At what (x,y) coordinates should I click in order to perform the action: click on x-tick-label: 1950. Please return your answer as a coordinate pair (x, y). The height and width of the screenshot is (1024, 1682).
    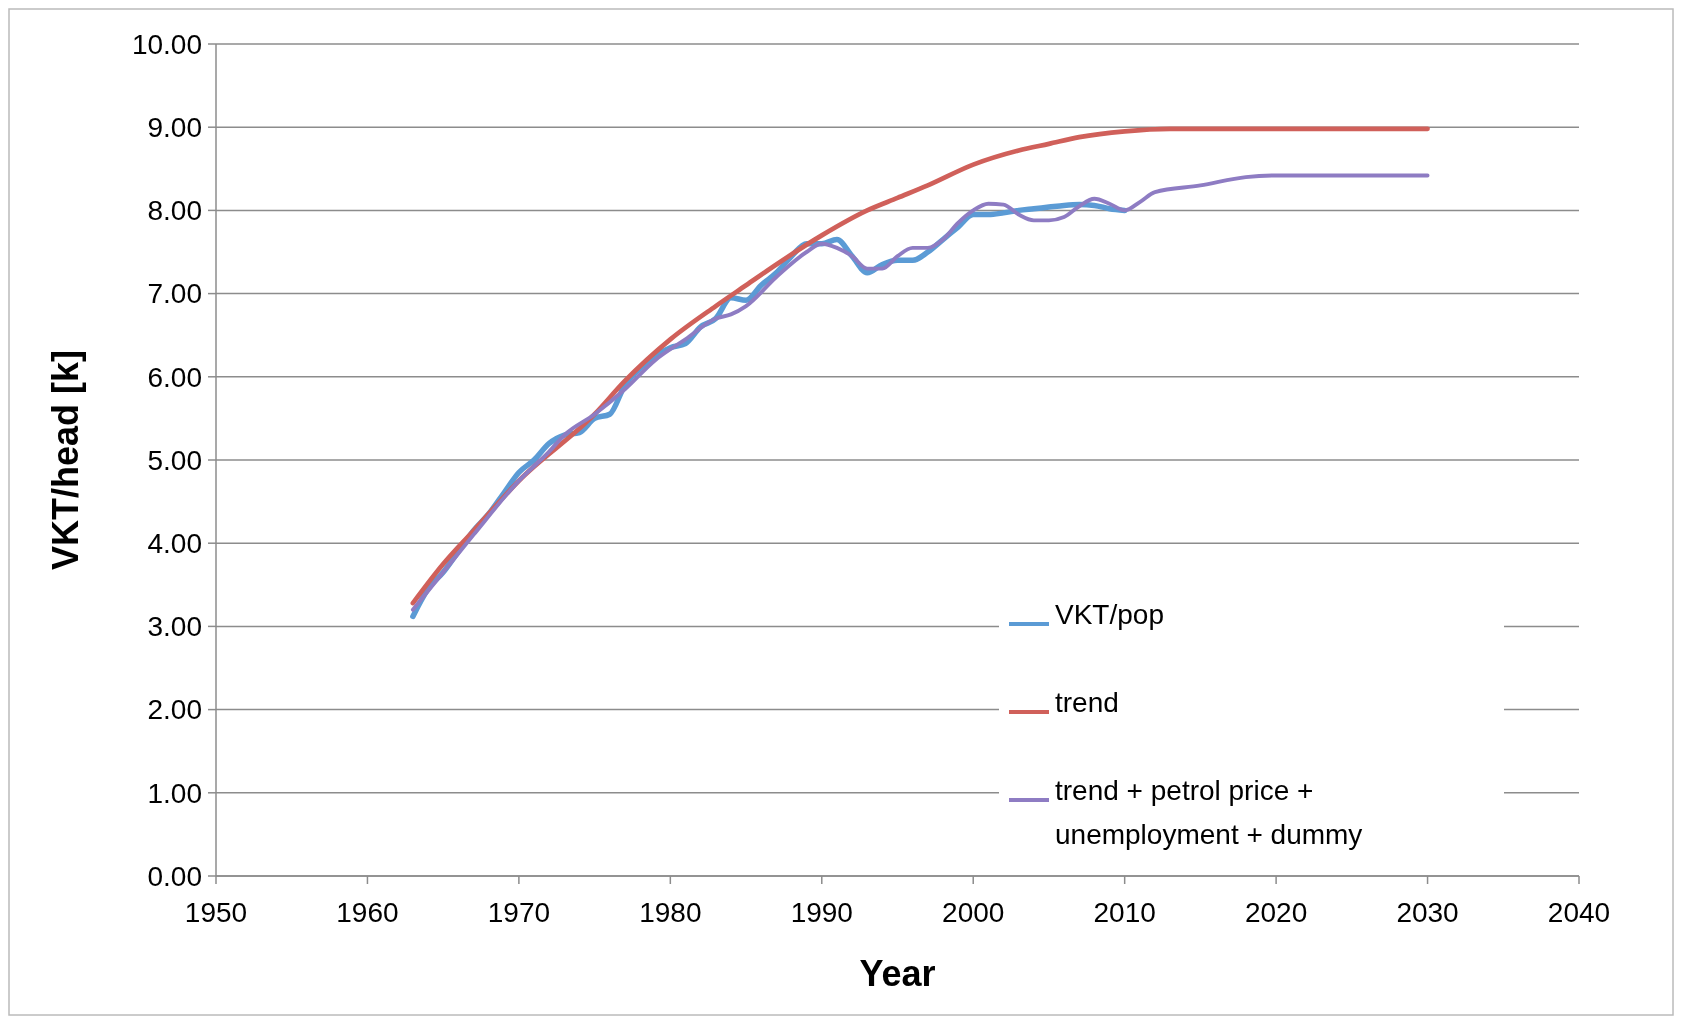
    Looking at the image, I should click on (216, 912).